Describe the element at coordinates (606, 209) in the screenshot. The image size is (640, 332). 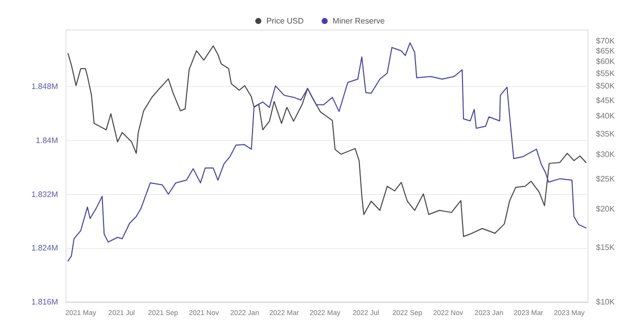
I see `y2-tick-label: $20K` at that location.